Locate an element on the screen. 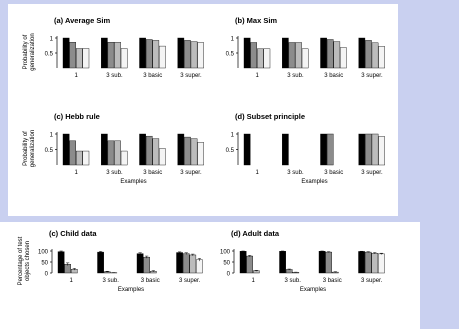  y-tick-label: 50 is located at coordinates (226, 263).